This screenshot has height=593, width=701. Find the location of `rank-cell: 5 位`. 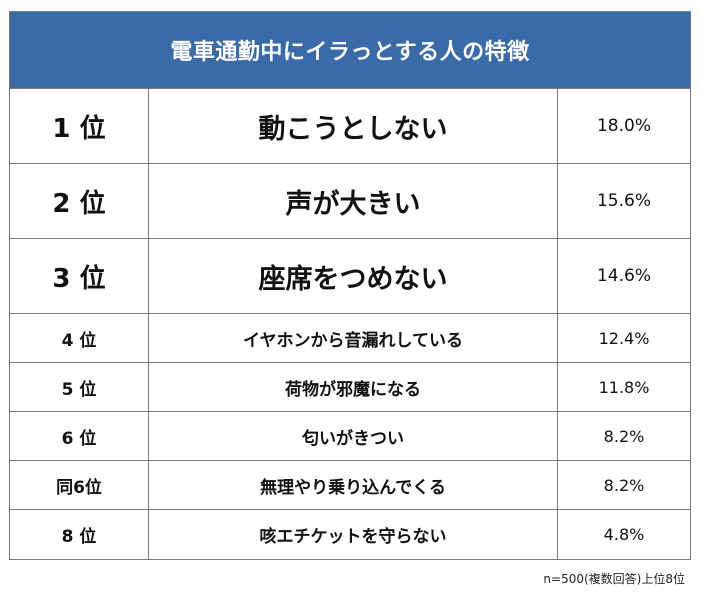

rank-cell: 5 位 is located at coordinates (79, 387).